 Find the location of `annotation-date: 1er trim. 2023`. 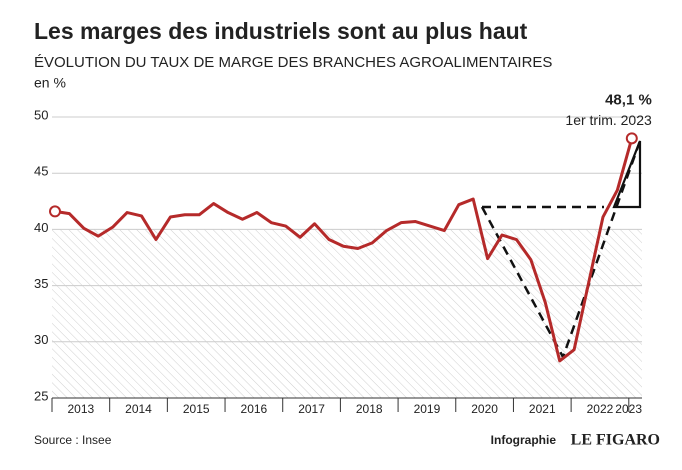

annotation-date: 1er trim. 2023 is located at coordinates (608, 120).